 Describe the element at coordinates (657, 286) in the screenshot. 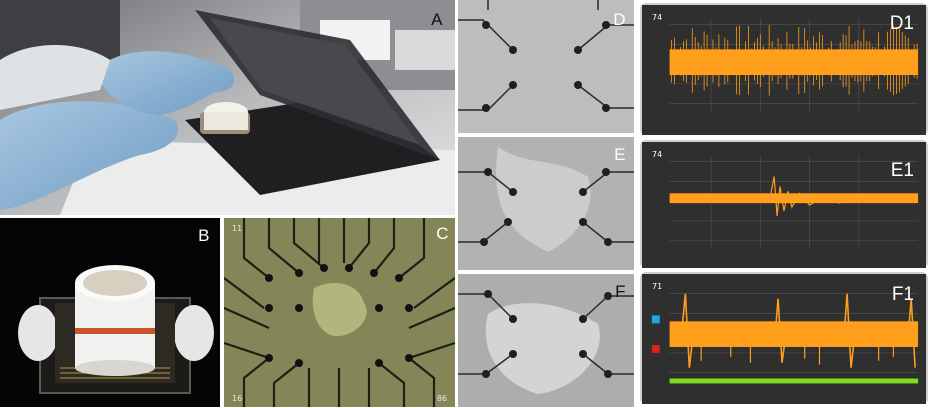

I see `channel-f1: 71` at that location.